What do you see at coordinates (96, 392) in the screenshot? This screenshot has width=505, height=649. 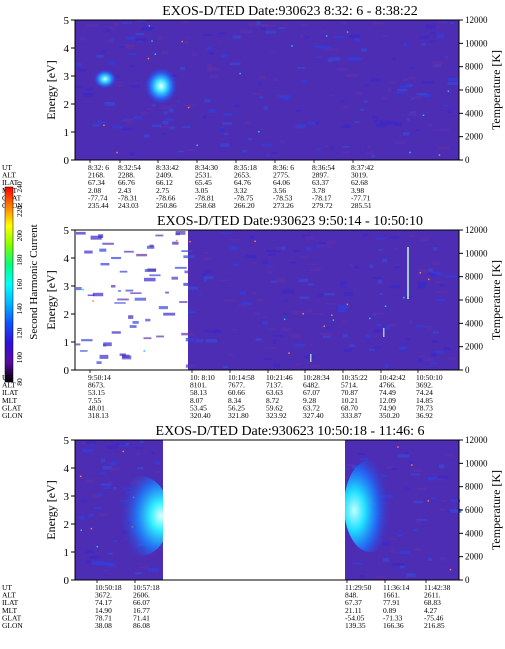 I see `ephemeris-value: 53.15` at bounding box center [96, 392].